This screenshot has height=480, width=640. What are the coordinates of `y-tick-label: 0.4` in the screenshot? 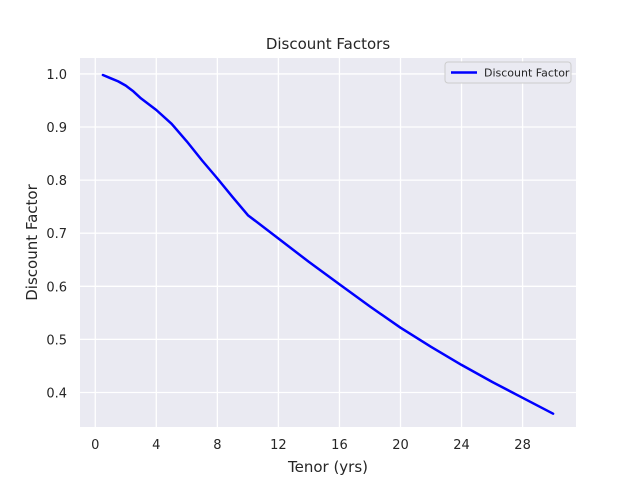 It's located at (56, 393).